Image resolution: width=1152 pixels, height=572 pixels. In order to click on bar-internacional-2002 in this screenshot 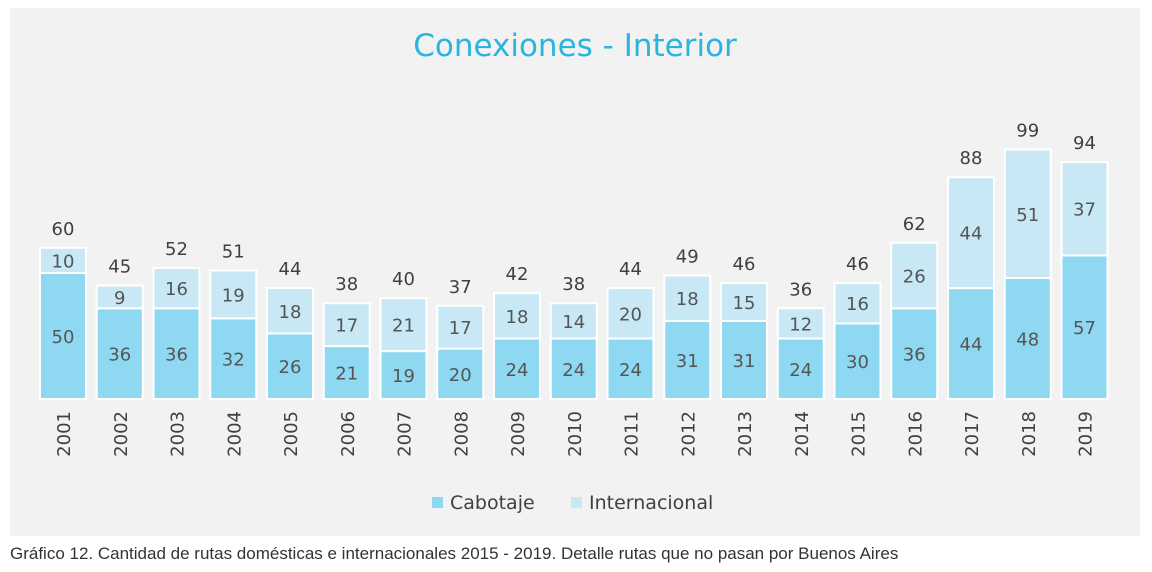, I will do `click(119, 297)`.